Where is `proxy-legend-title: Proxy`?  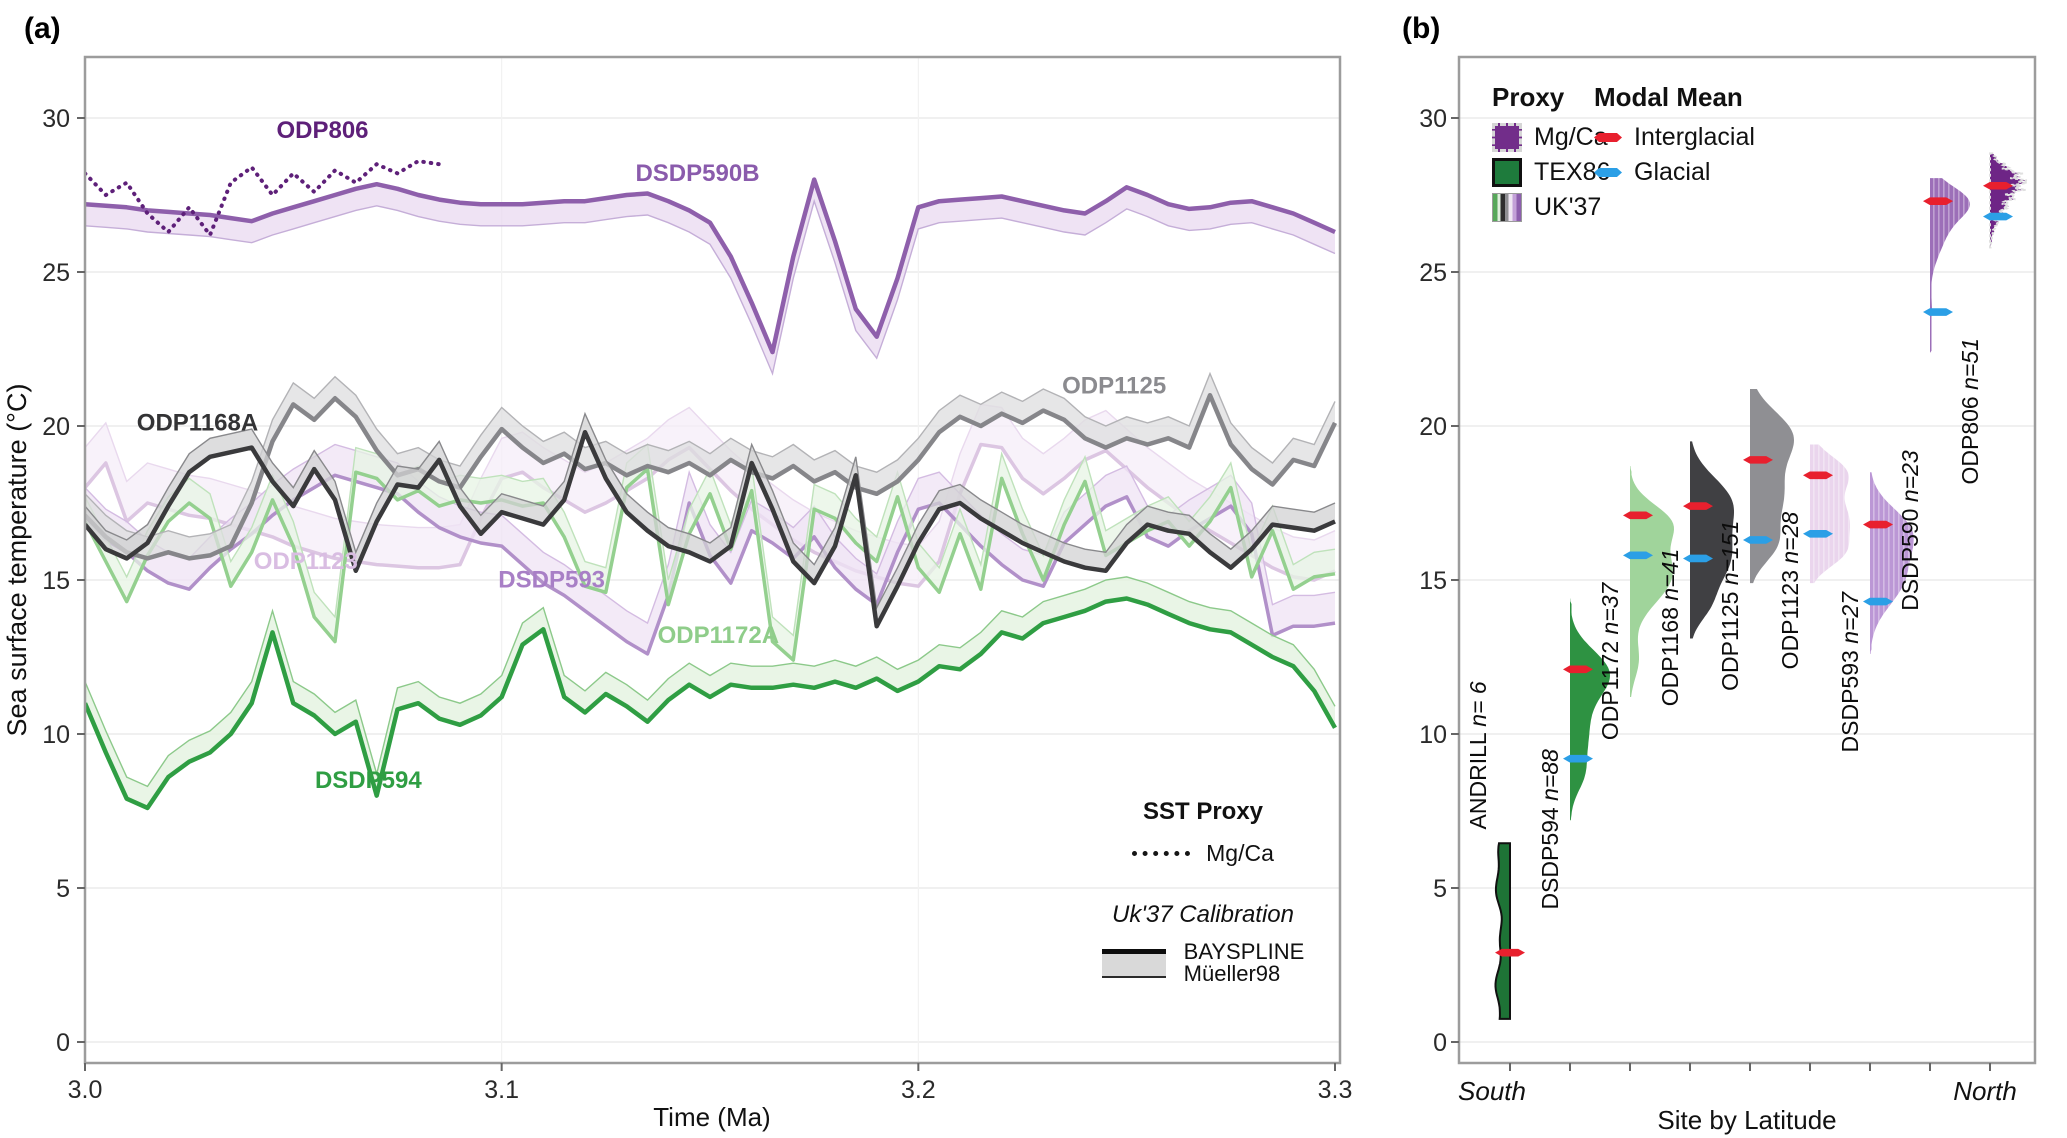
proxy-legend-title: Proxy is located at coordinates (1528, 97).